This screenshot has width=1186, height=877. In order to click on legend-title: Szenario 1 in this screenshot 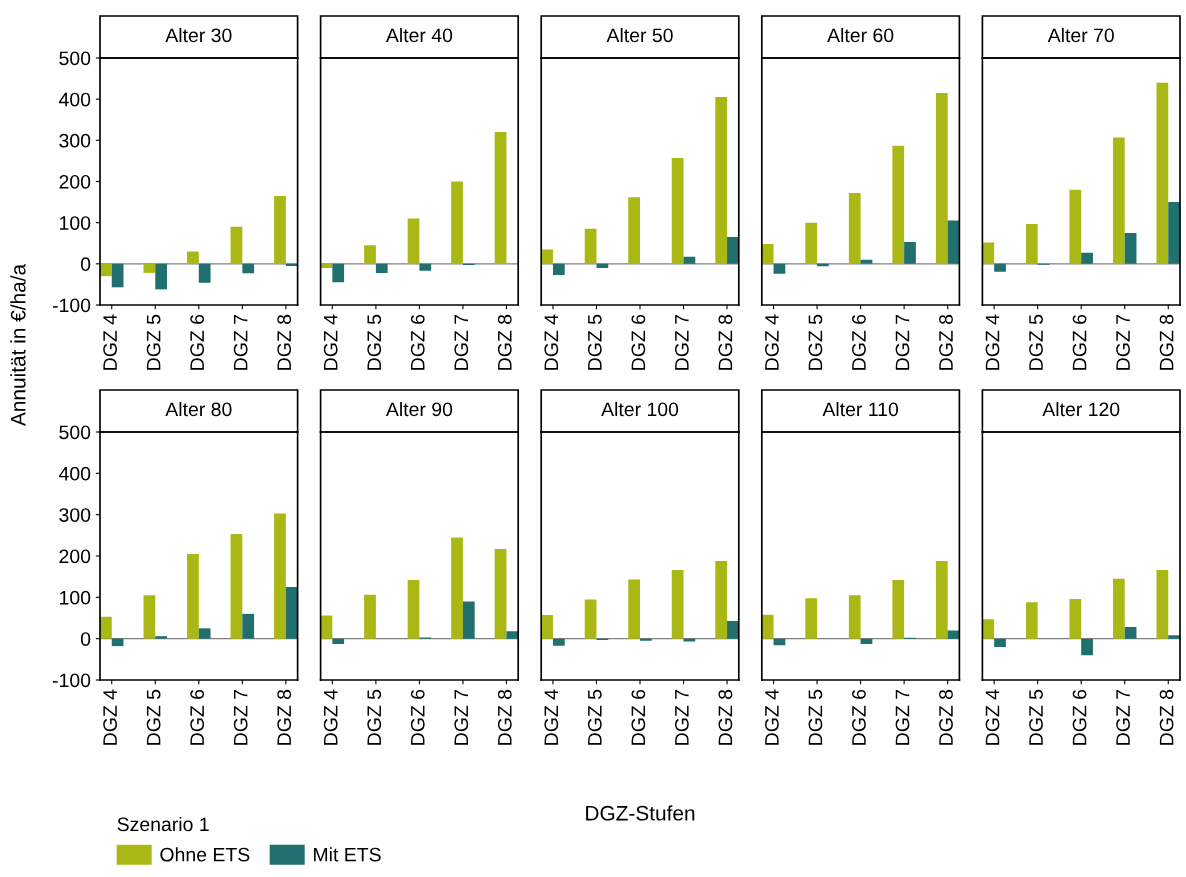, I will do `click(163, 824)`.